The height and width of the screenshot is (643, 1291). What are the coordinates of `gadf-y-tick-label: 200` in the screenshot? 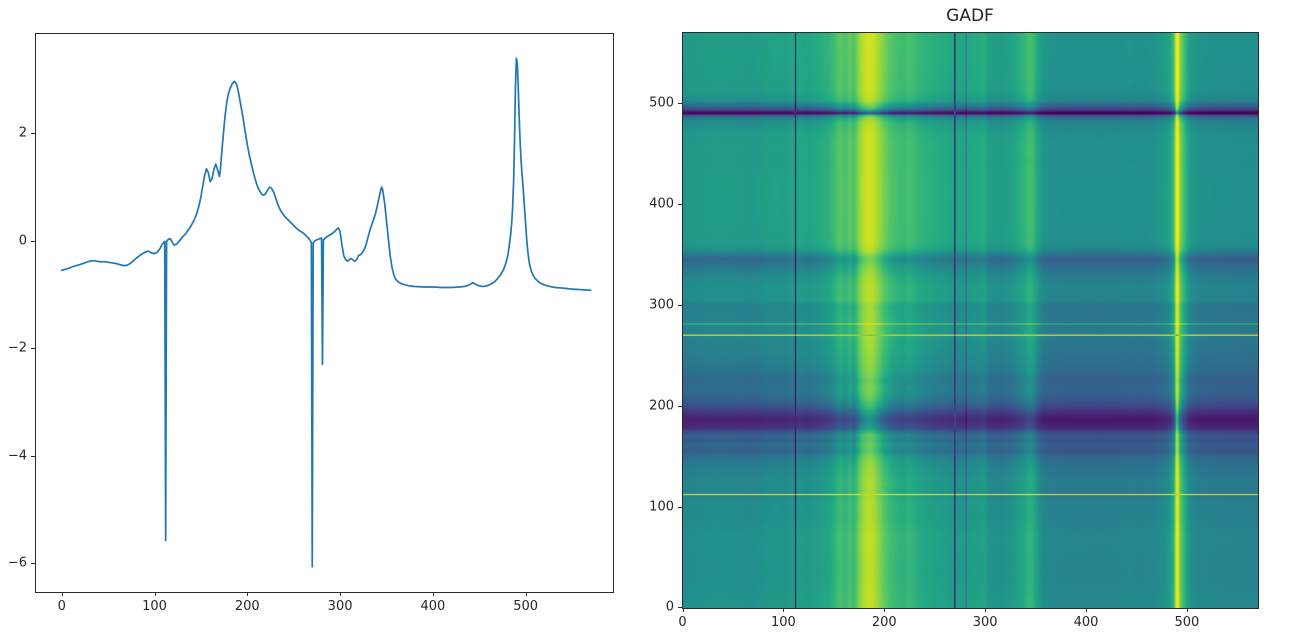 It's located at (661, 406).